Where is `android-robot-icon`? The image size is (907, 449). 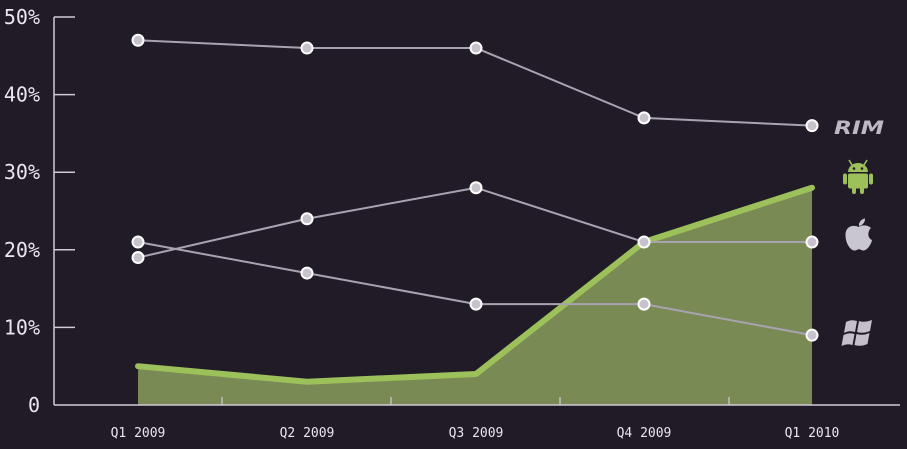
android-robot-icon is located at coordinates (858, 176).